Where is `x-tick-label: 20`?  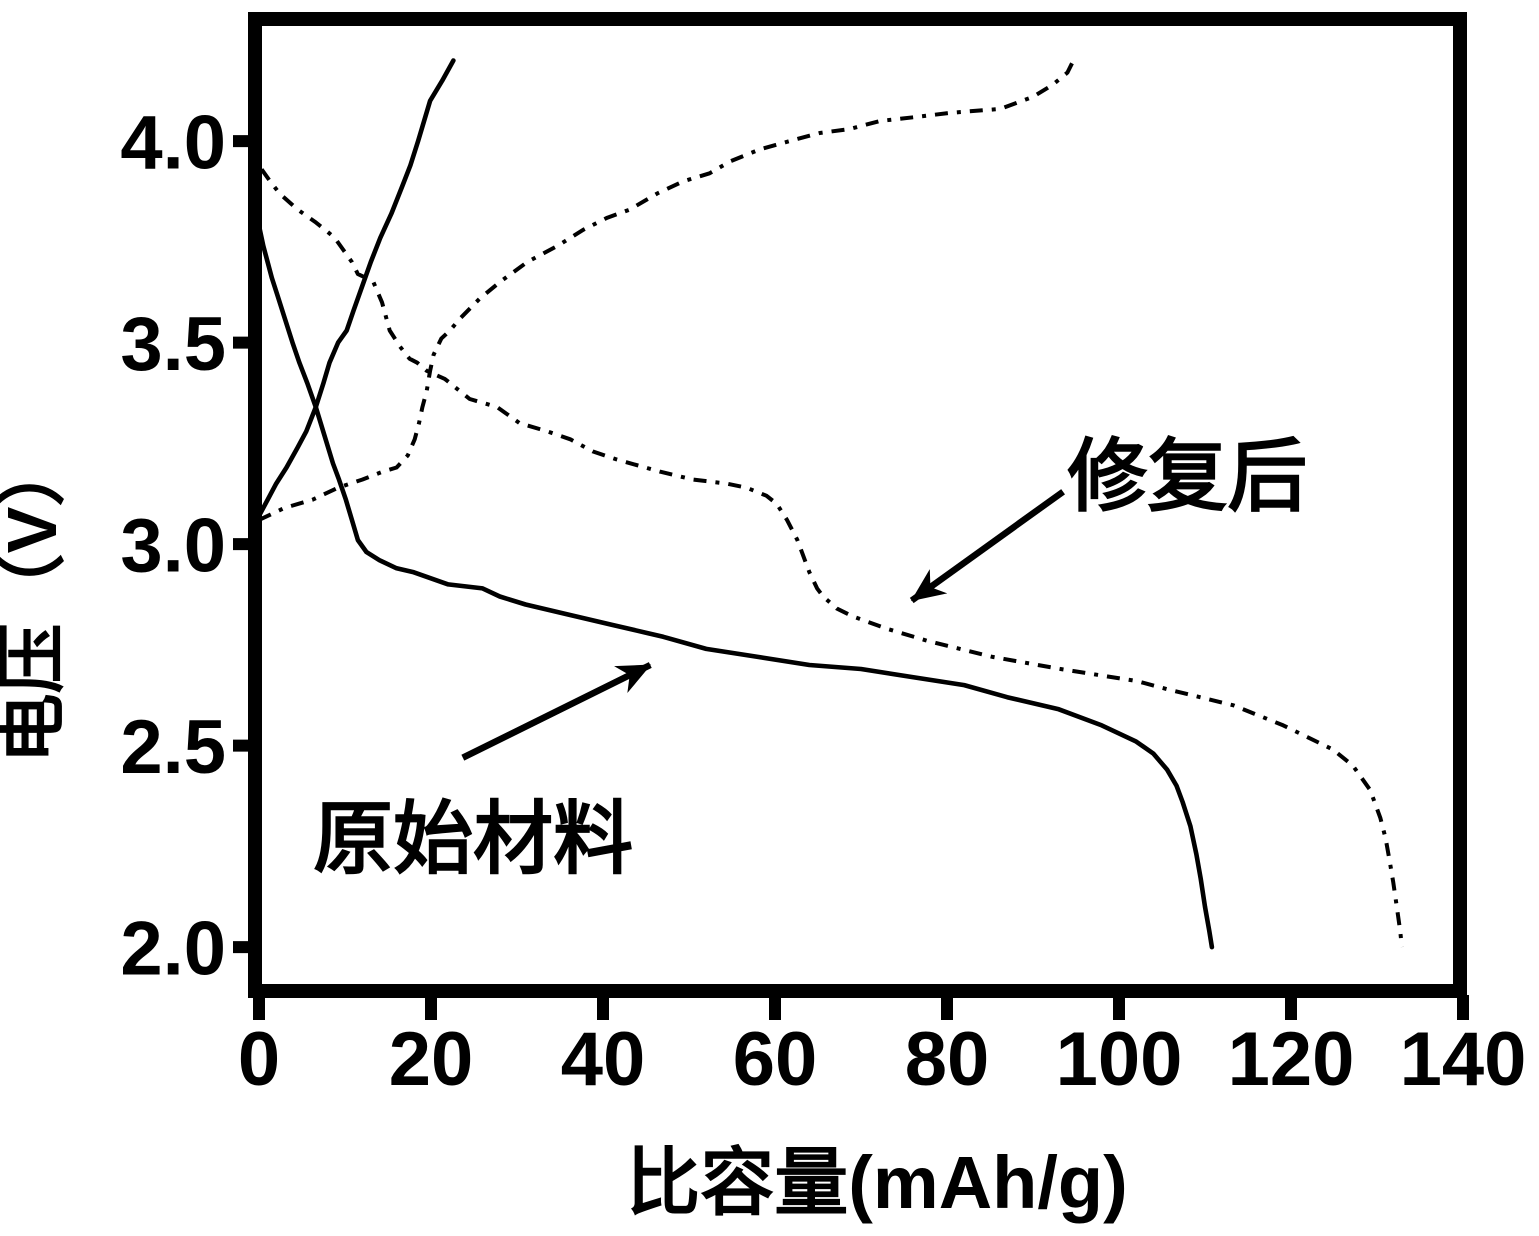
x-tick-label: 20 is located at coordinates (431, 1059).